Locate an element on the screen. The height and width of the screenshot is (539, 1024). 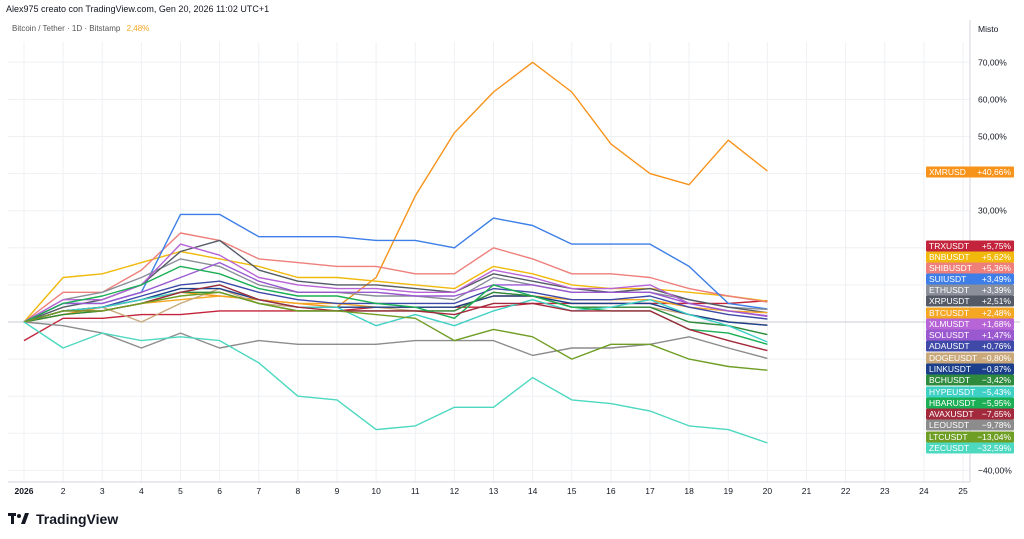
x-tick-label: 14 is located at coordinates (533, 491).